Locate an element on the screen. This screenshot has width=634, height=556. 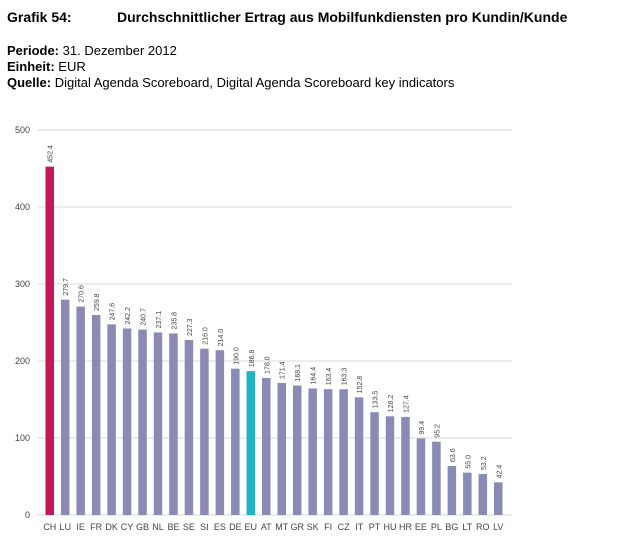
x-tick-label: EE is located at coordinates (421, 527).